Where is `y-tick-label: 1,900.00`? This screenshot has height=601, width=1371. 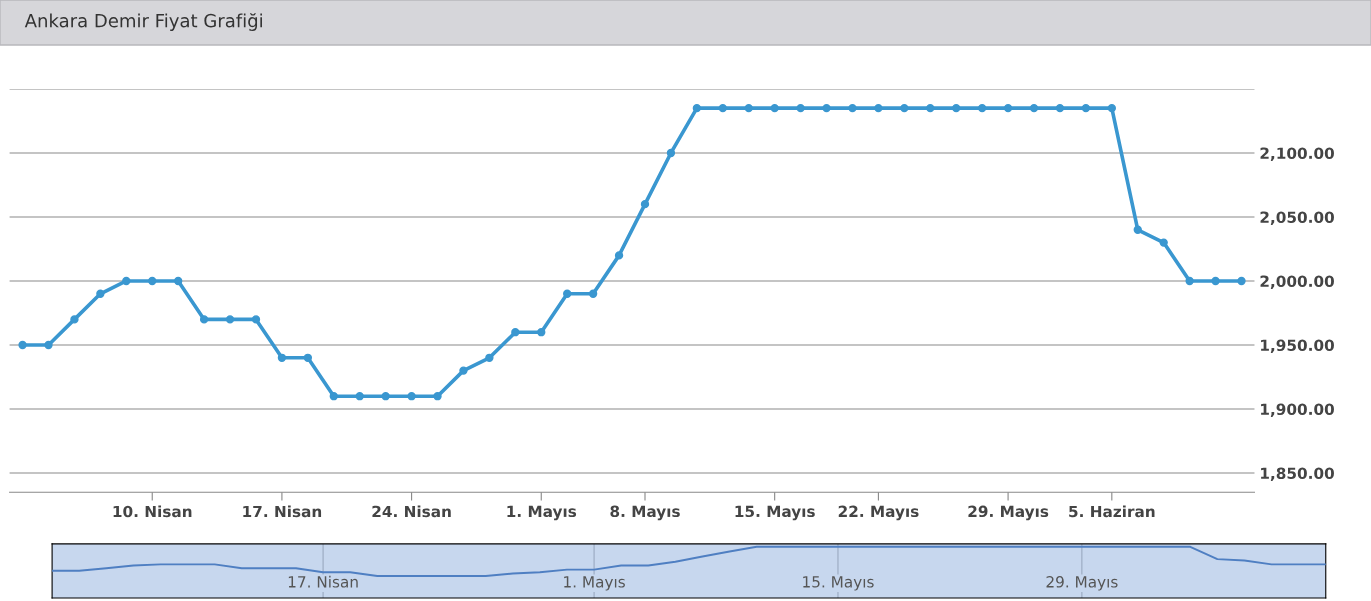
y-tick-label: 1,900.00 is located at coordinates (1297, 410).